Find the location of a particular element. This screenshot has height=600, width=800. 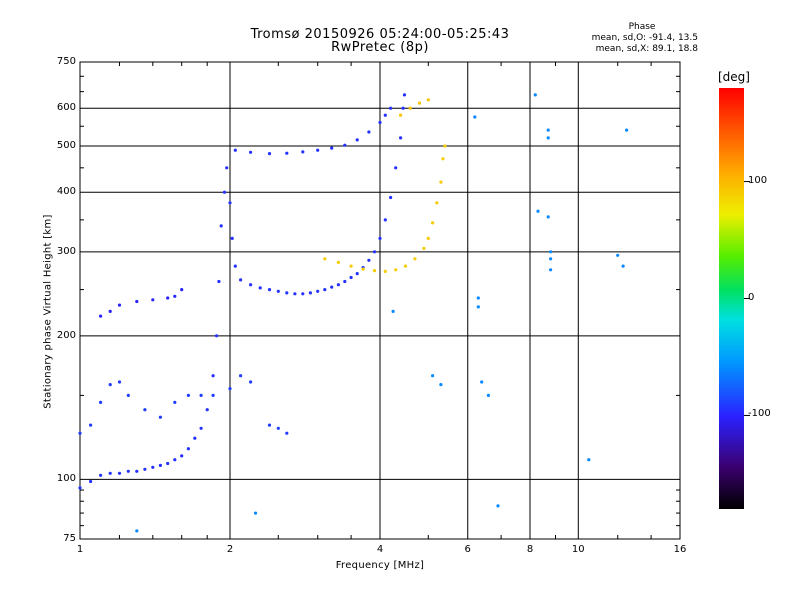

colorbar-tick-label: 100 is located at coordinates (758, 180).